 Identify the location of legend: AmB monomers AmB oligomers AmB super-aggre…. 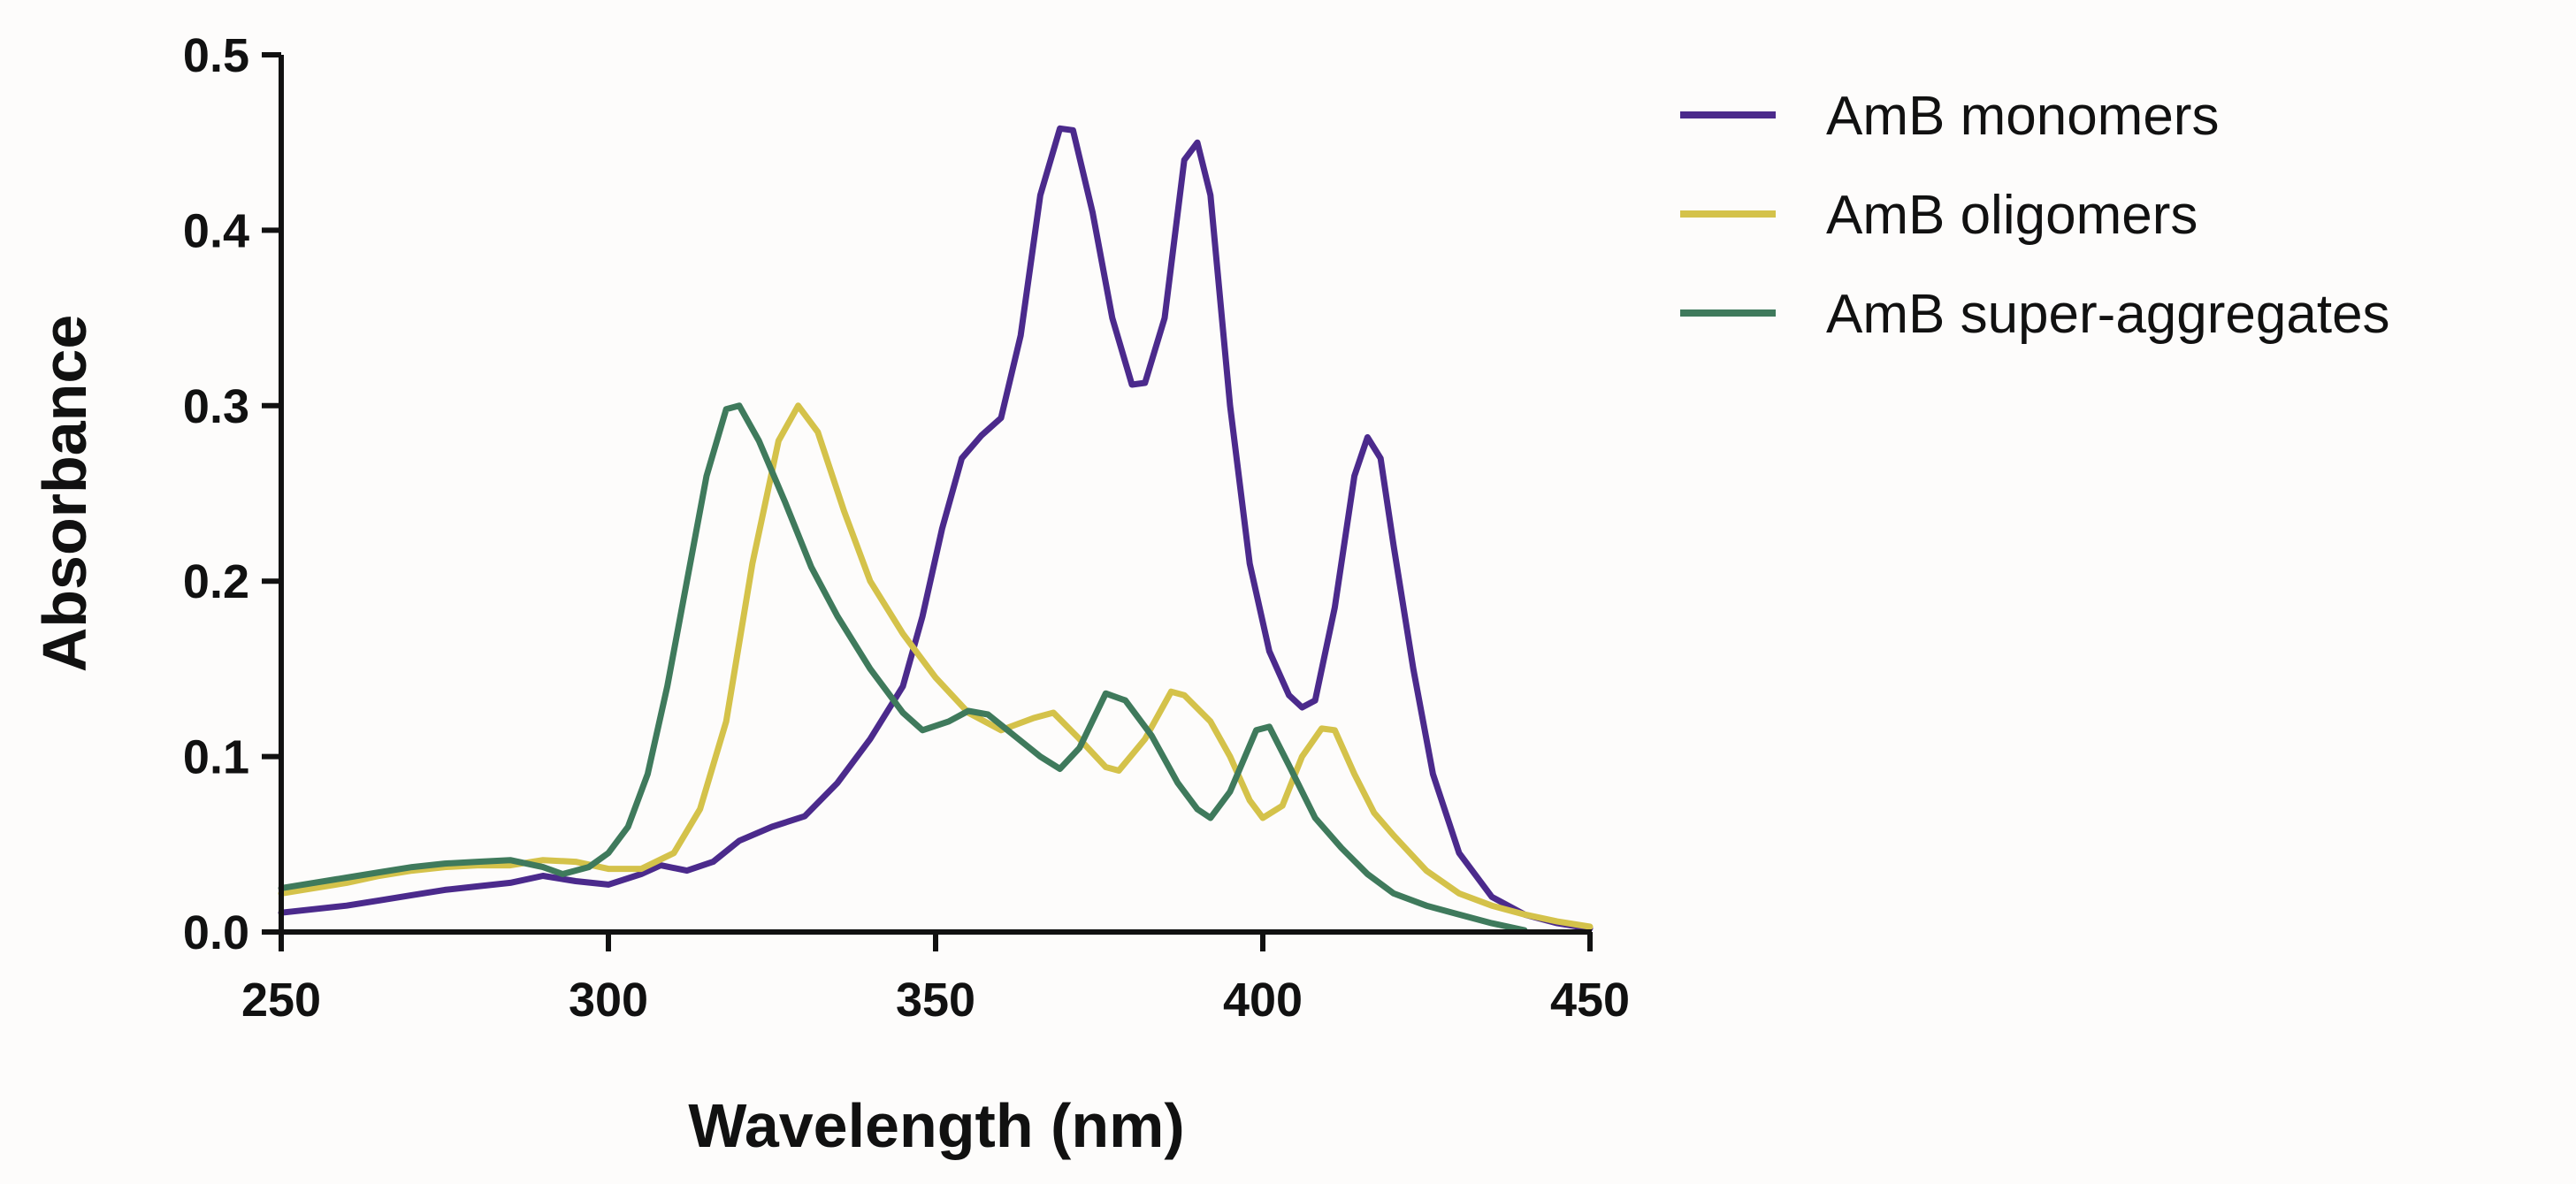
(2035, 215).